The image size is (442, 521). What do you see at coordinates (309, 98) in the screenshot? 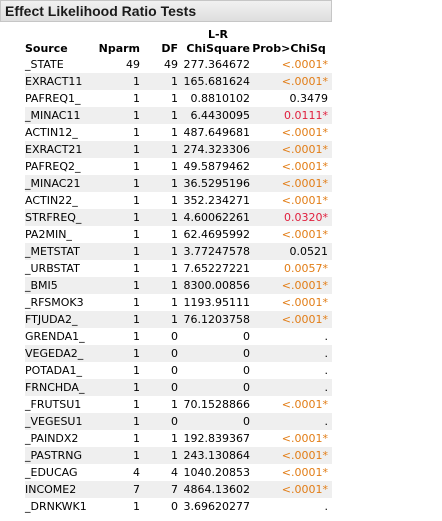
I see `cell-prob: 0.3479` at bounding box center [309, 98].